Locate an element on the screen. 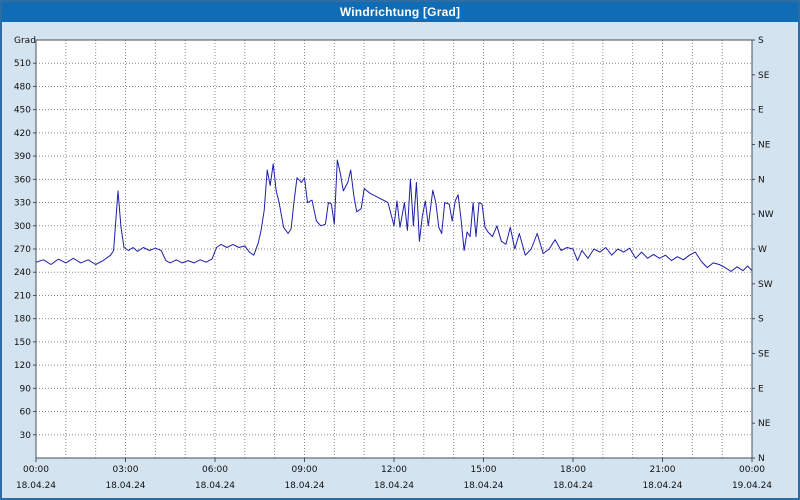  y-tick-label: 120 is located at coordinates (22, 366).